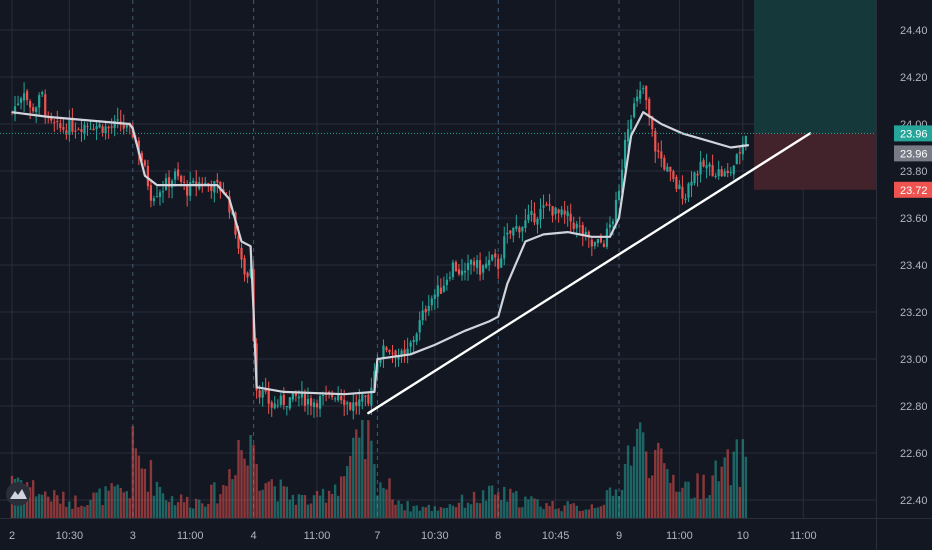  I want to click on tradingview-logo, so click(18, 494).